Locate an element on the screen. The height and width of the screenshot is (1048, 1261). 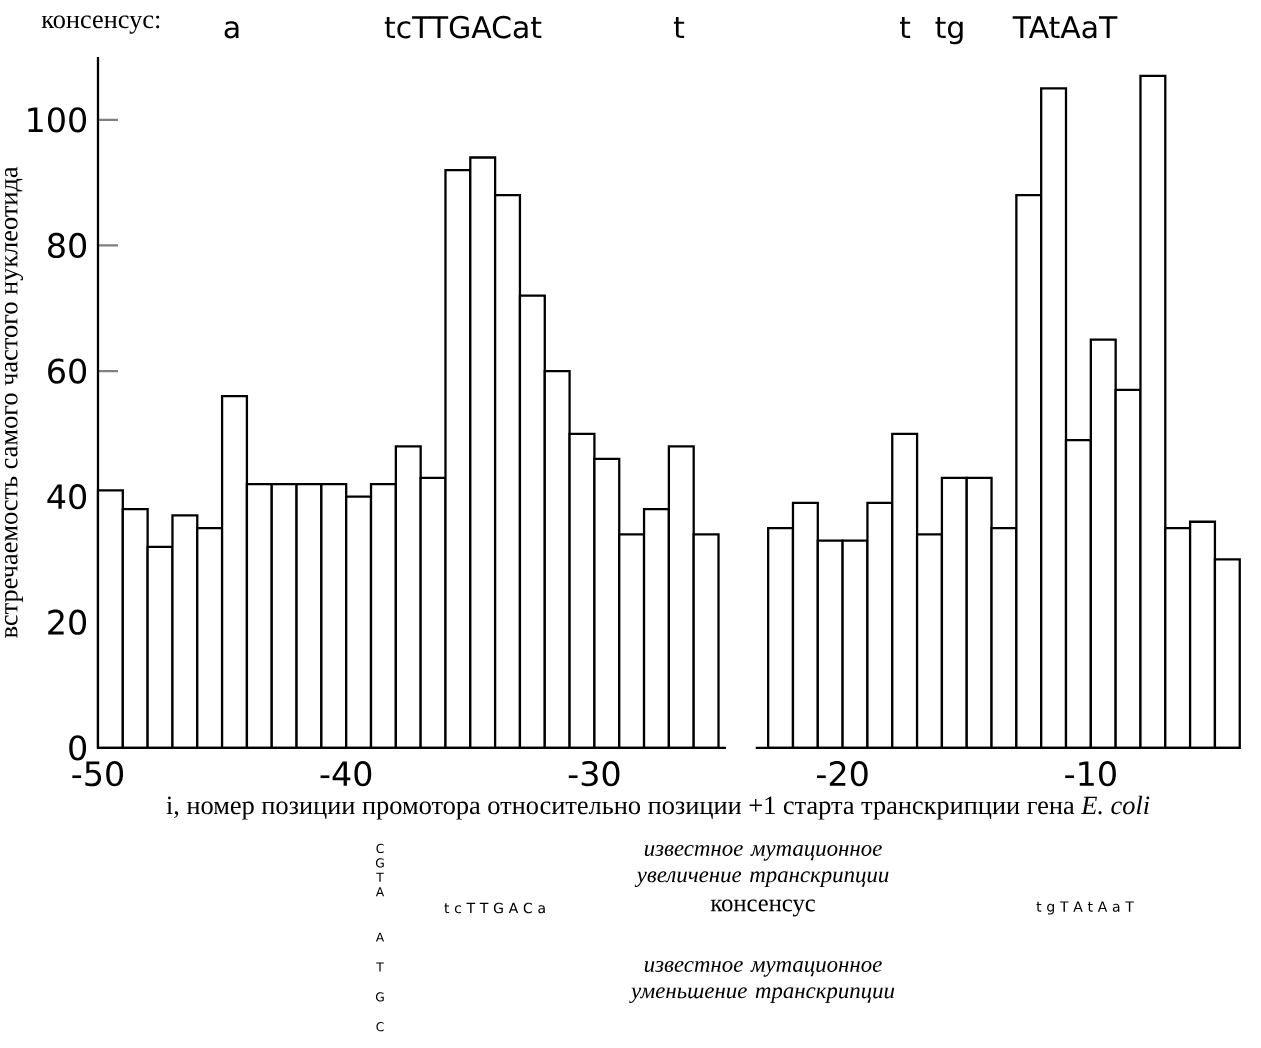
x-tick-label: -20 is located at coordinates (842, 774).